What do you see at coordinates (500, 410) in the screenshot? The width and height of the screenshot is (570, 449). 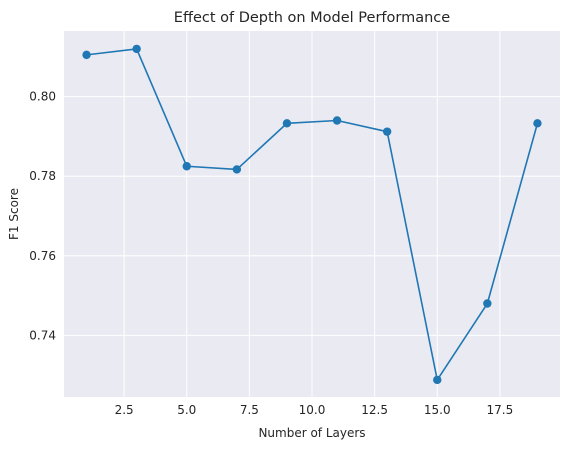 I see `x-tick-label: 17.5` at bounding box center [500, 410].